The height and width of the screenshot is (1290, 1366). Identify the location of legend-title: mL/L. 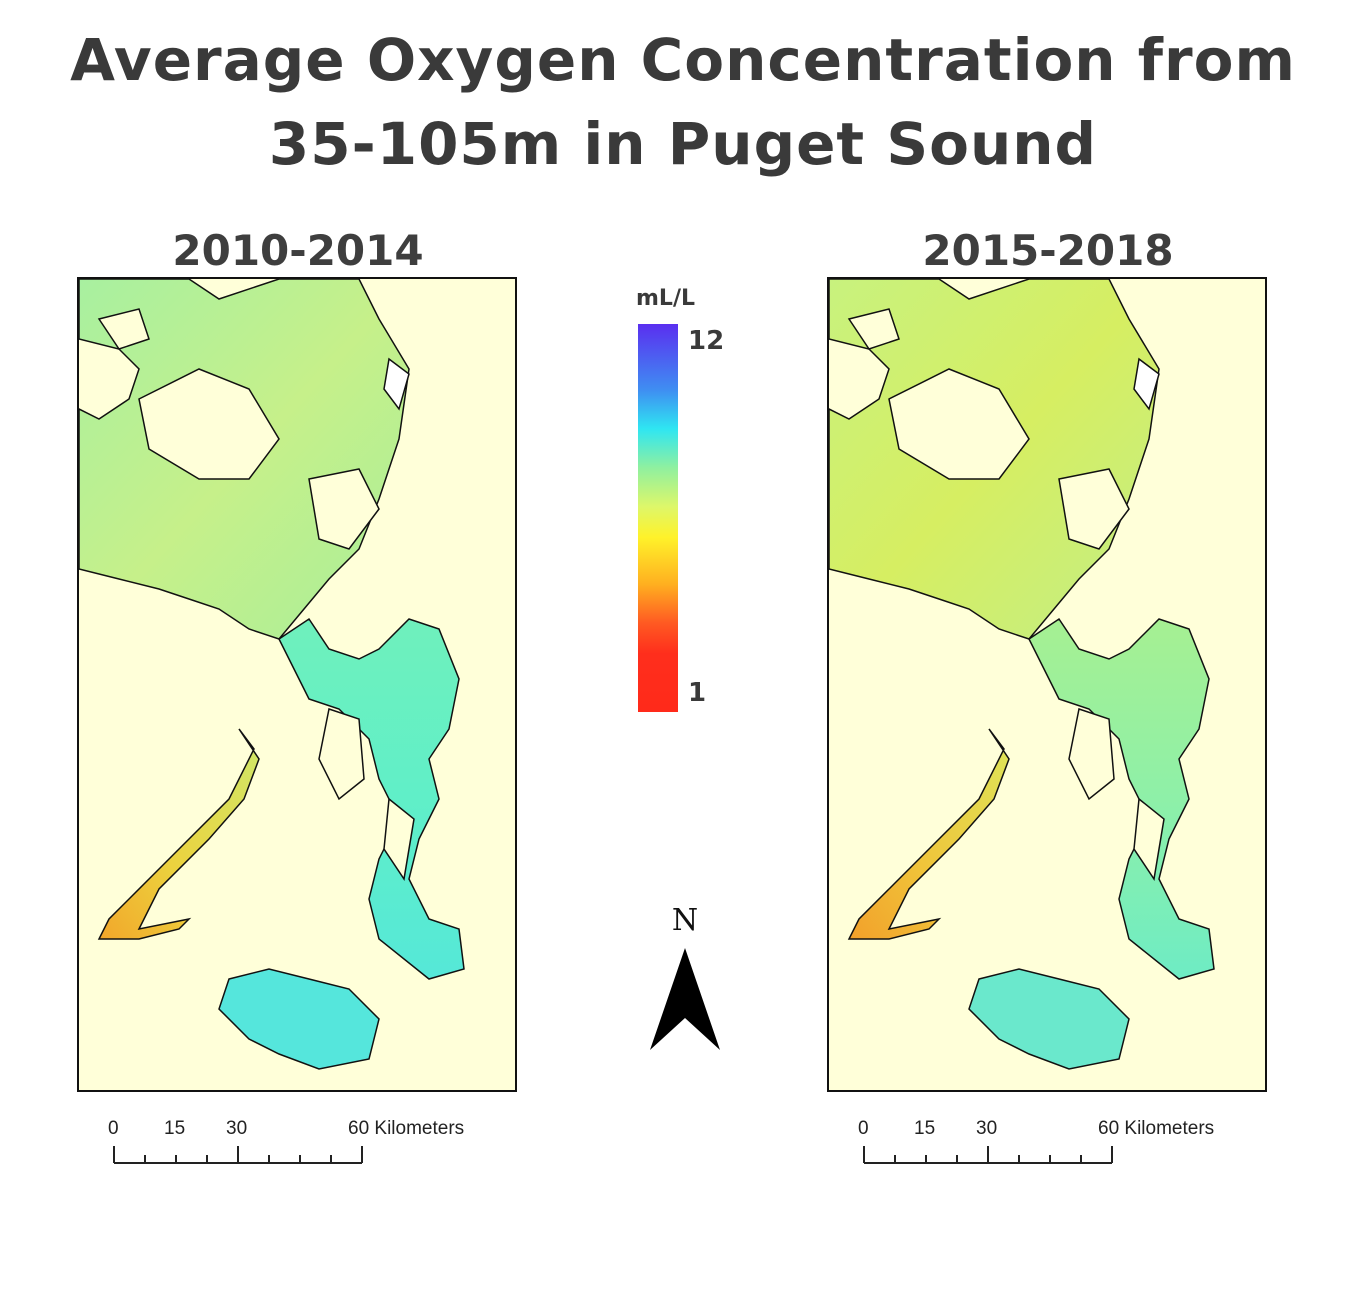
(665, 298).